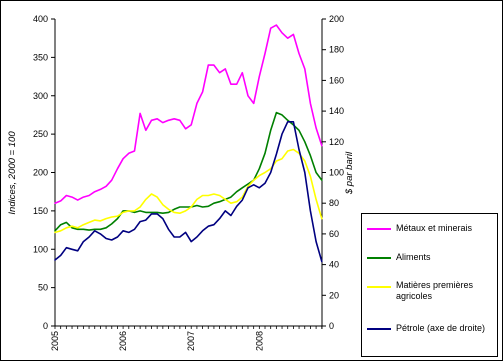 The height and width of the screenshot is (361, 503). What do you see at coordinates (379, 287) in the screenshot?
I see `legend-swatch-agricoles` at bounding box center [379, 287].